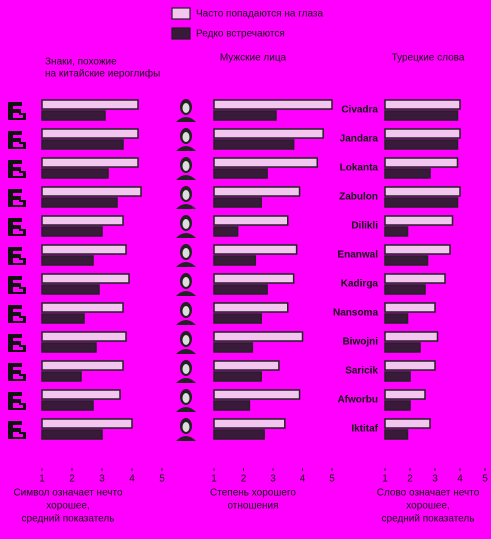  I want to click on category-label: Nansoma, so click(355, 313).